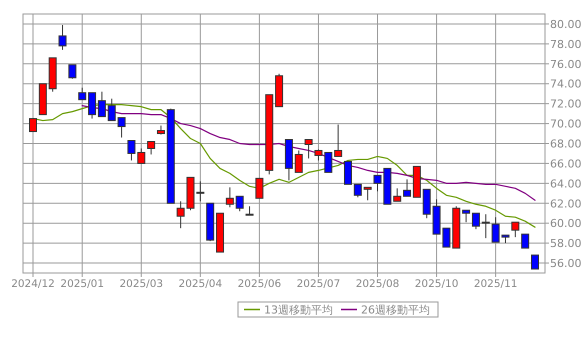  What do you see at coordinates (318, 284) in the screenshot?
I see `x-tick-label: 2025/07` at bounding box center [318, 284].